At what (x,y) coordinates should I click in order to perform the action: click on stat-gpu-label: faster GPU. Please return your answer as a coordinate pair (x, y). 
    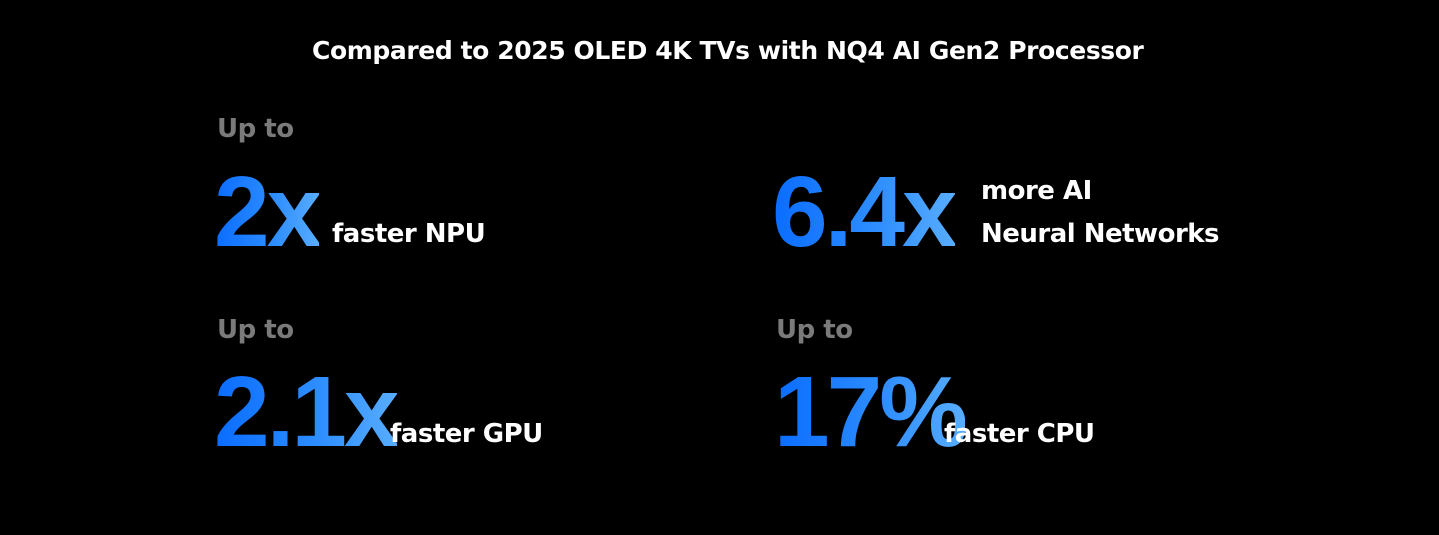
    Looking at the image, I should click on (466, 434).